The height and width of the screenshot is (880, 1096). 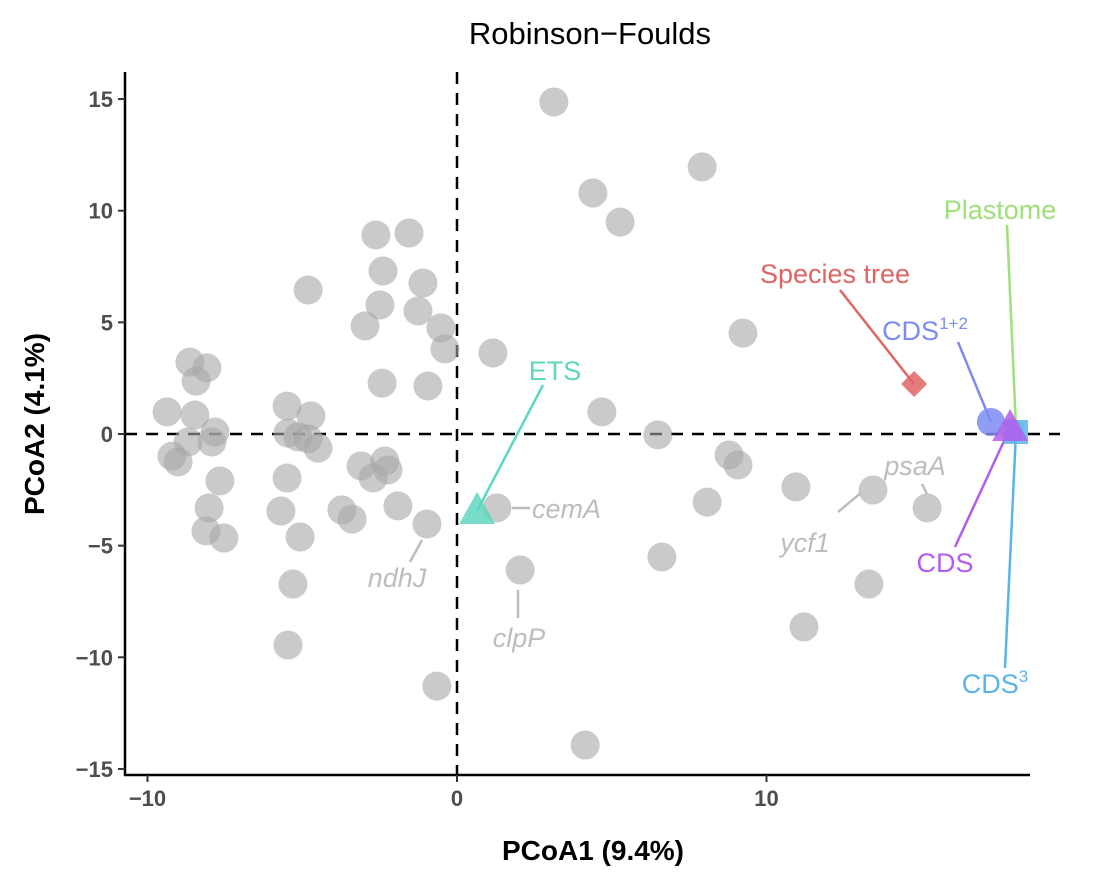 What do you see at coordinates (34, 424) in the screenshot?
I see `y-axis-title: PCoA2 (4.1%)` at bounding box center [34, 424].